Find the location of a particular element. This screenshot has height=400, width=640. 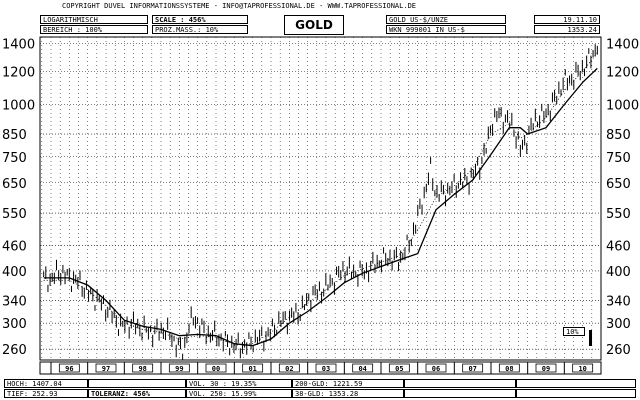

y-tick-label-right: 1400 is located at coordinates (622, 44).